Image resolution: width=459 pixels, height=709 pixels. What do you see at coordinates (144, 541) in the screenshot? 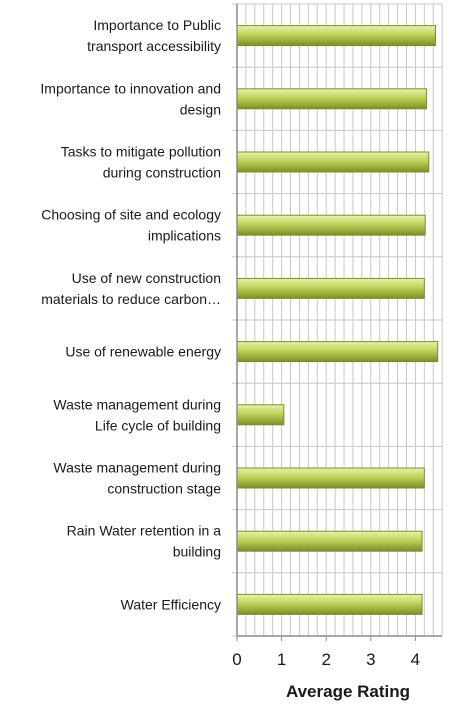
I see `category-label: Rain Water retention in a building` at bounding box center [144, 541].